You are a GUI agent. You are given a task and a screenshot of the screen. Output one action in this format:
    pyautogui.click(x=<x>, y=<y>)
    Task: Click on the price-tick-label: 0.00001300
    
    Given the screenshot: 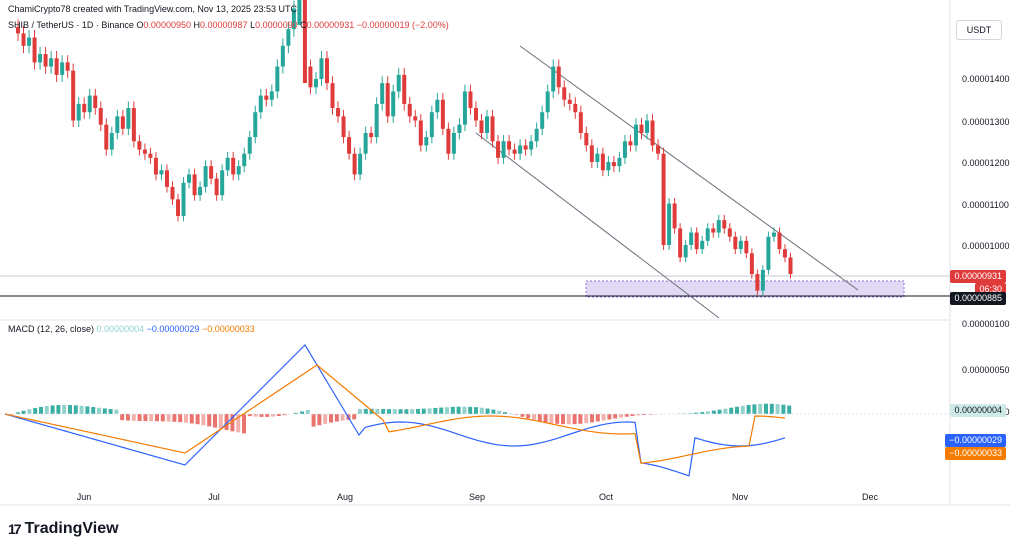 What is the action you would take?
    pyautogui.click(x=986, y=122)
    